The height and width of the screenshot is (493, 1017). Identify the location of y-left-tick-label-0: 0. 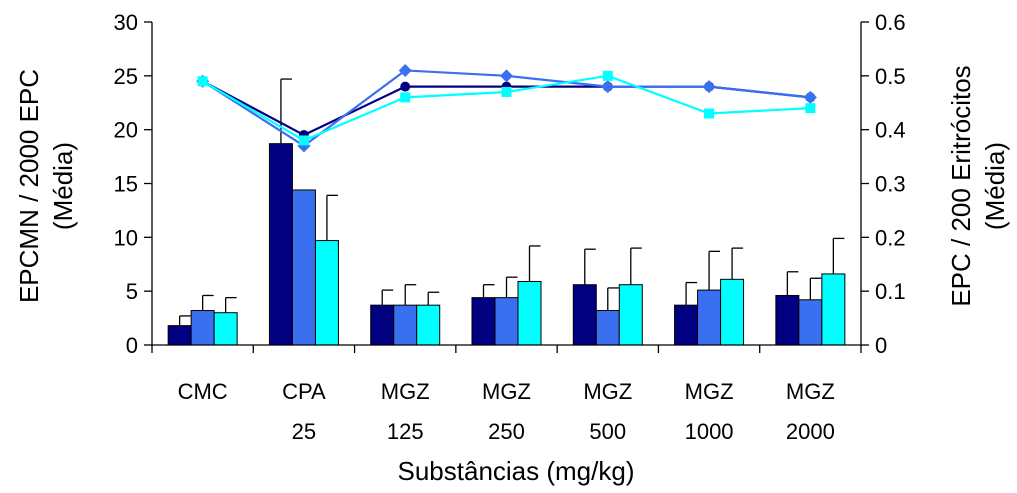
(132, 345).